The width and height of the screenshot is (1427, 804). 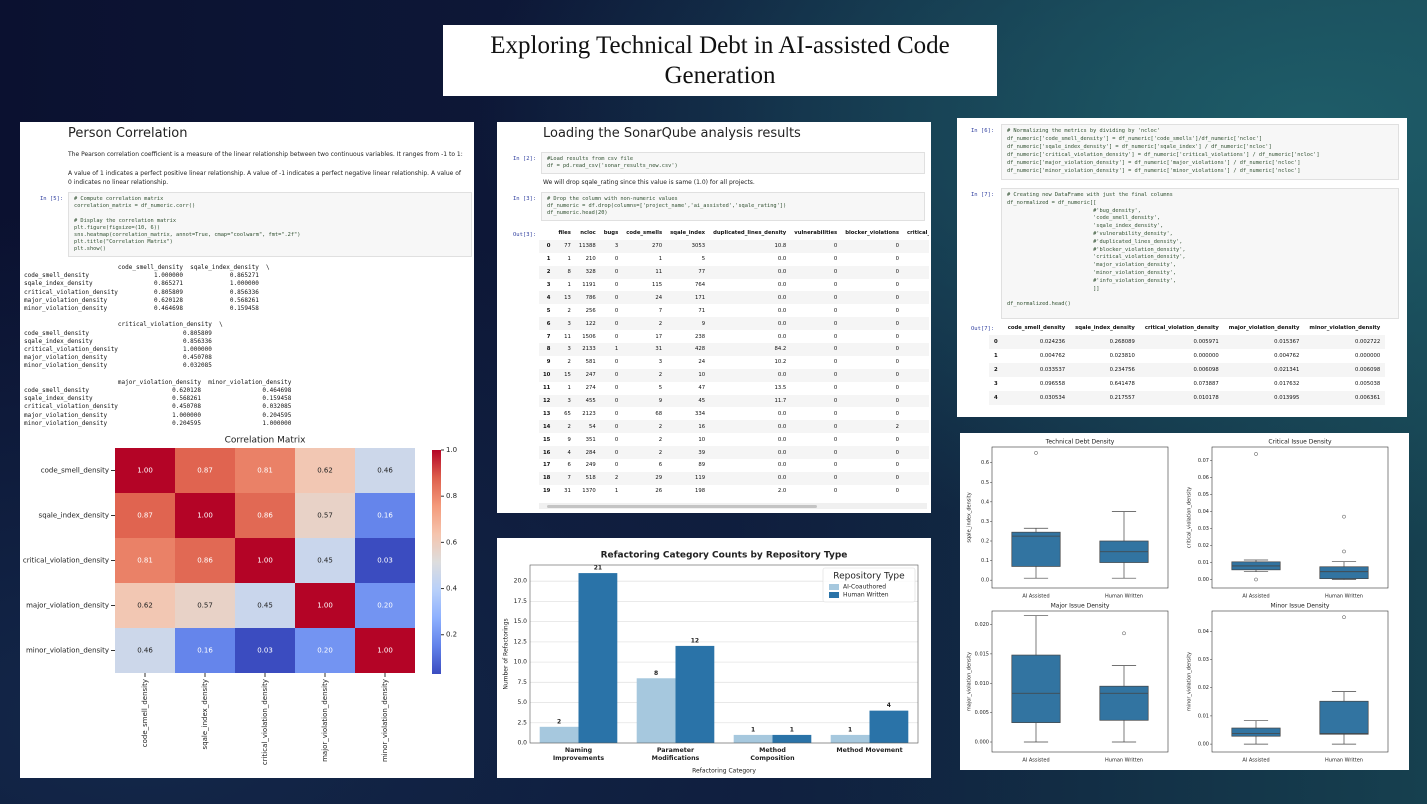 What do you see at coordinates (1203, 461) in the screenshot?
I see `y-tick-label: 0.07` at bounding box center [1203, 461].